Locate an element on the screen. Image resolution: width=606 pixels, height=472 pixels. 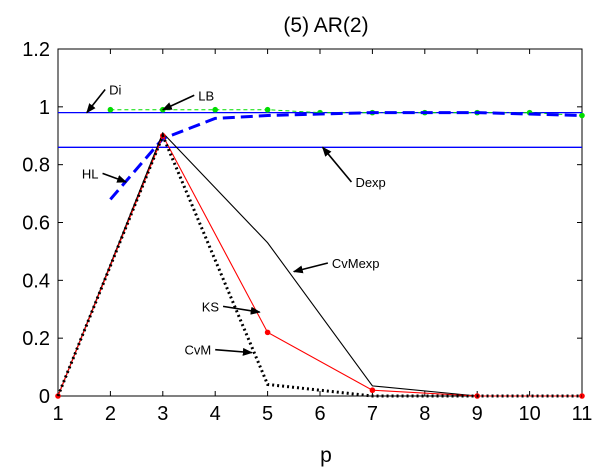
annotation-di-arrow is located at coordinates (96, 101).